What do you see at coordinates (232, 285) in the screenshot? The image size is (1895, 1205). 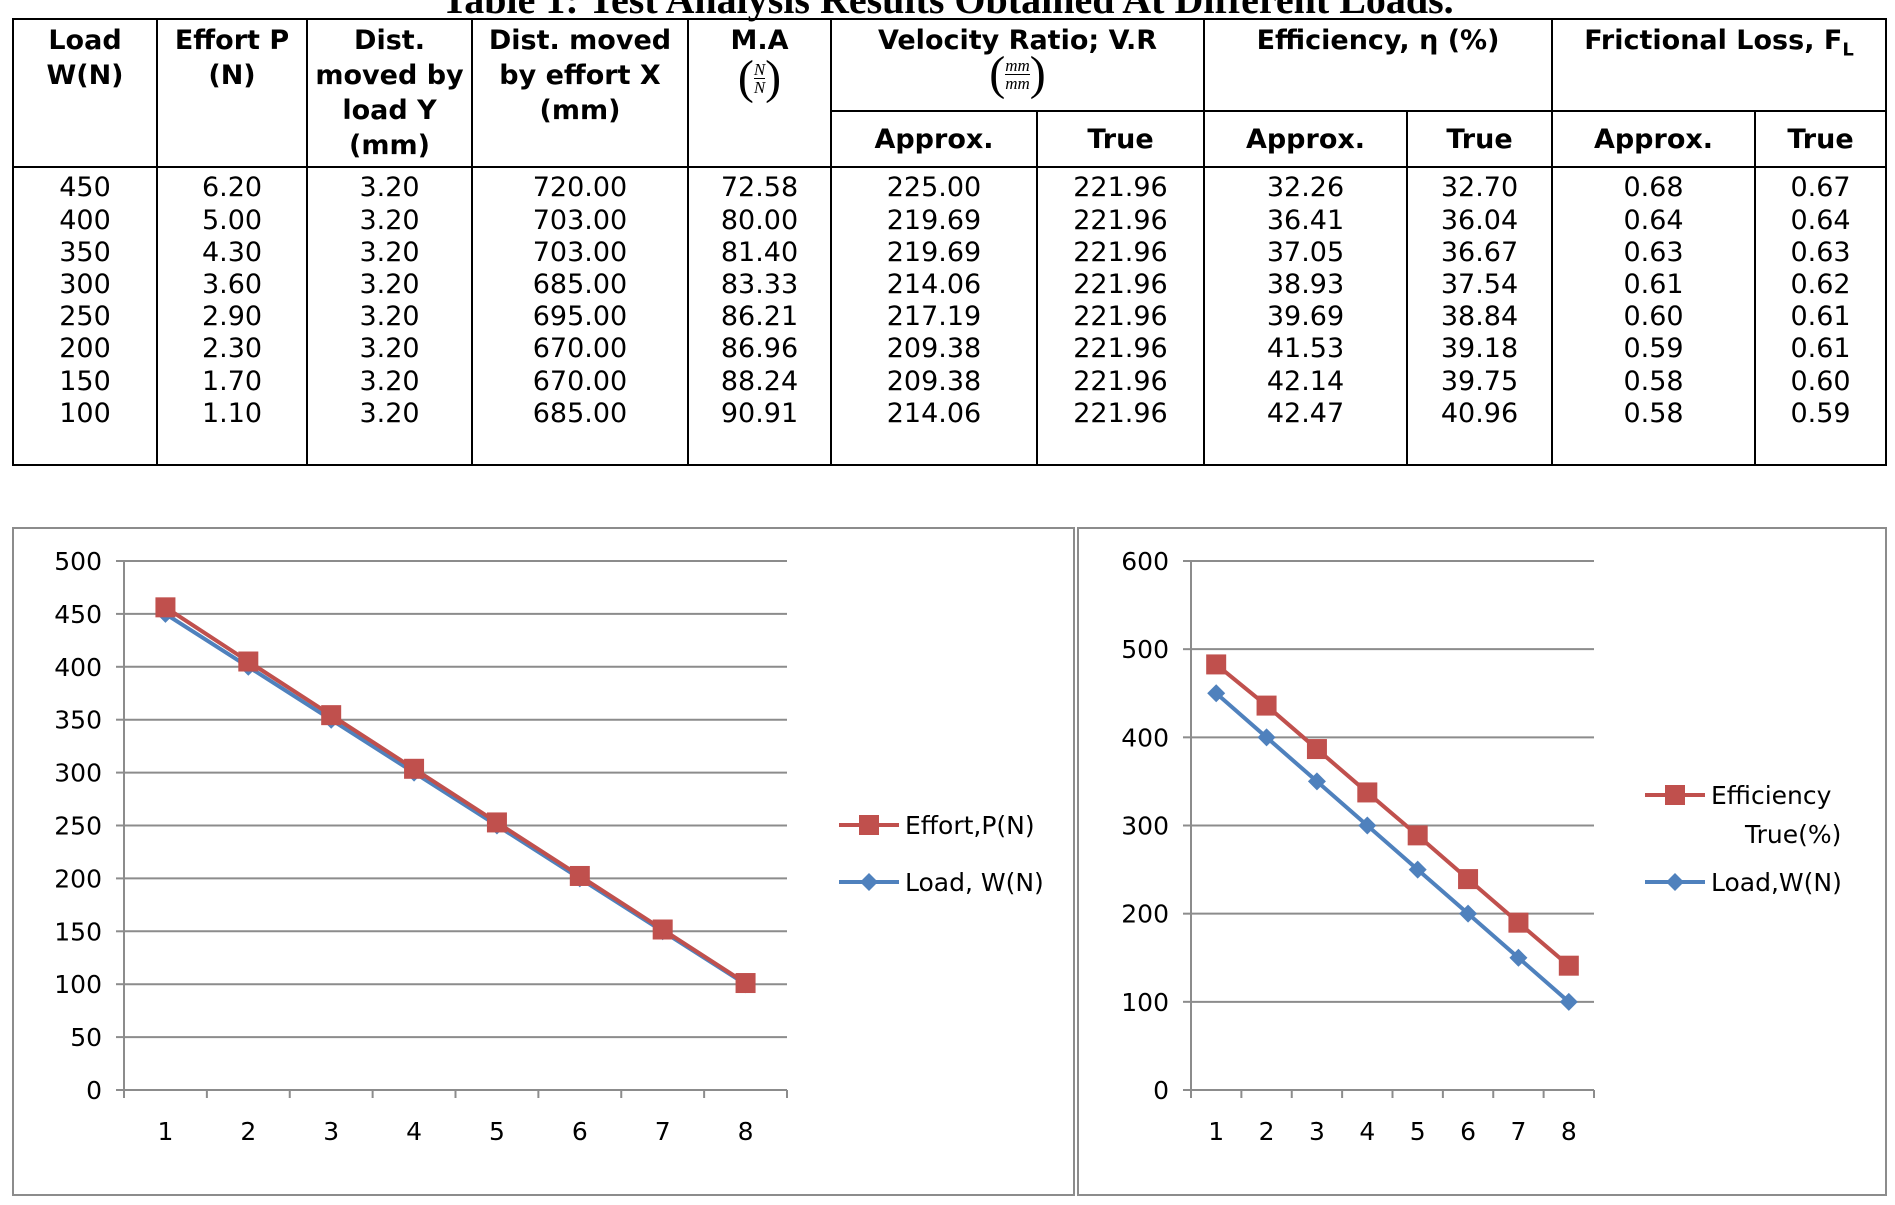 I see `table-cell: 3.60` at bounding box center [232, 285].